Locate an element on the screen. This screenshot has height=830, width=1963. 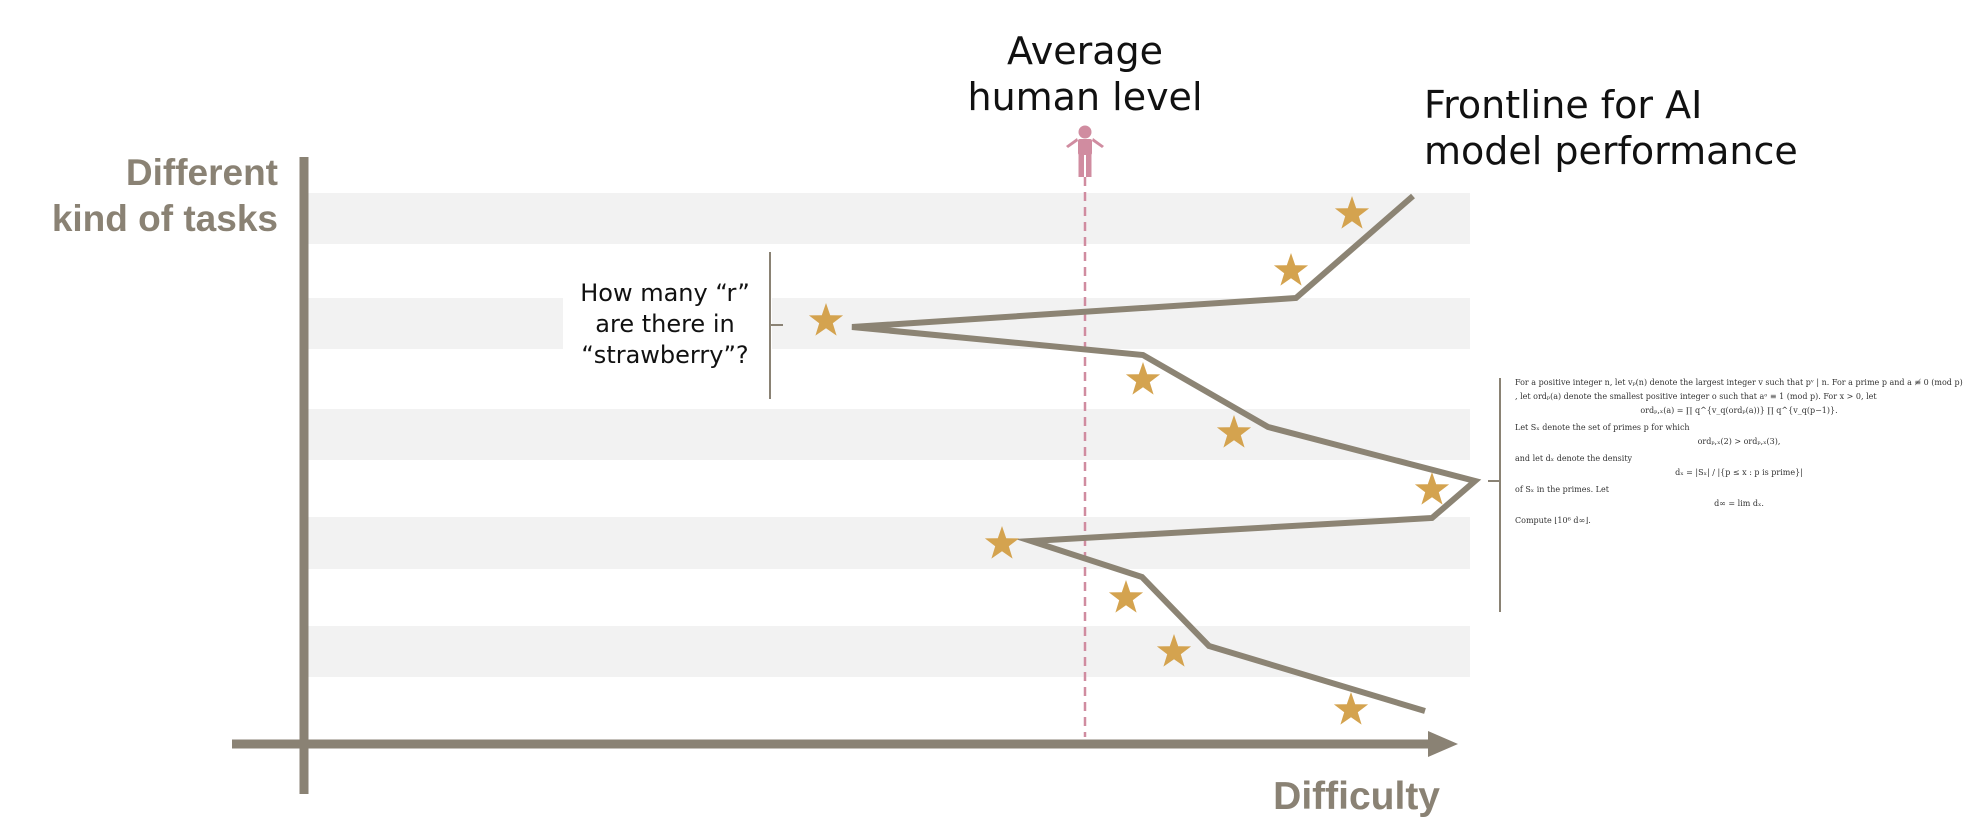
math-text: Compute ⌊10⁶ d∞⌋. is located at coordinates (1553, 520).